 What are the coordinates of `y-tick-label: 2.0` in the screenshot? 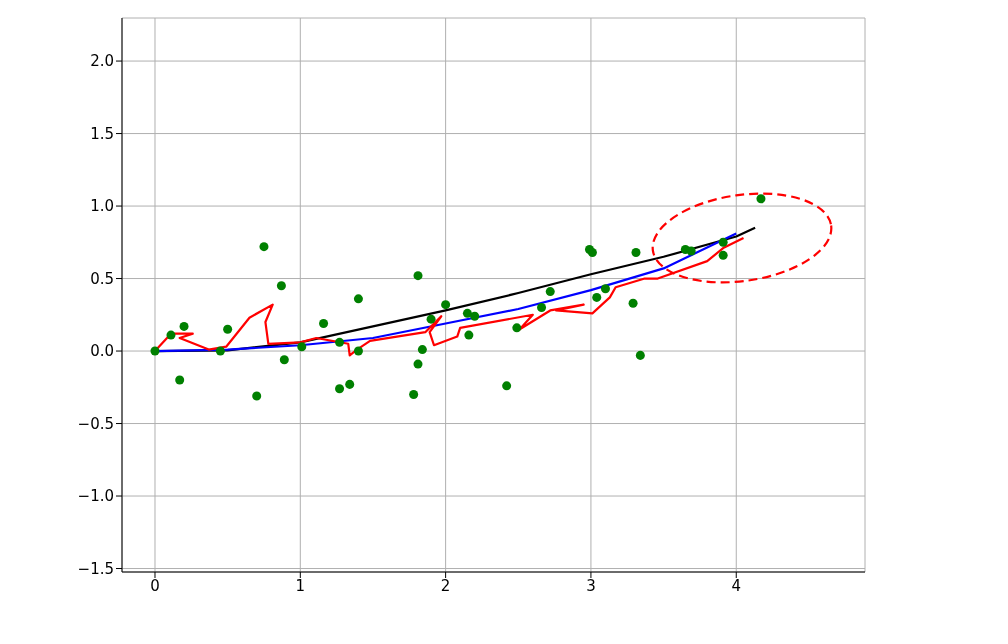 It's located at (102, 61).